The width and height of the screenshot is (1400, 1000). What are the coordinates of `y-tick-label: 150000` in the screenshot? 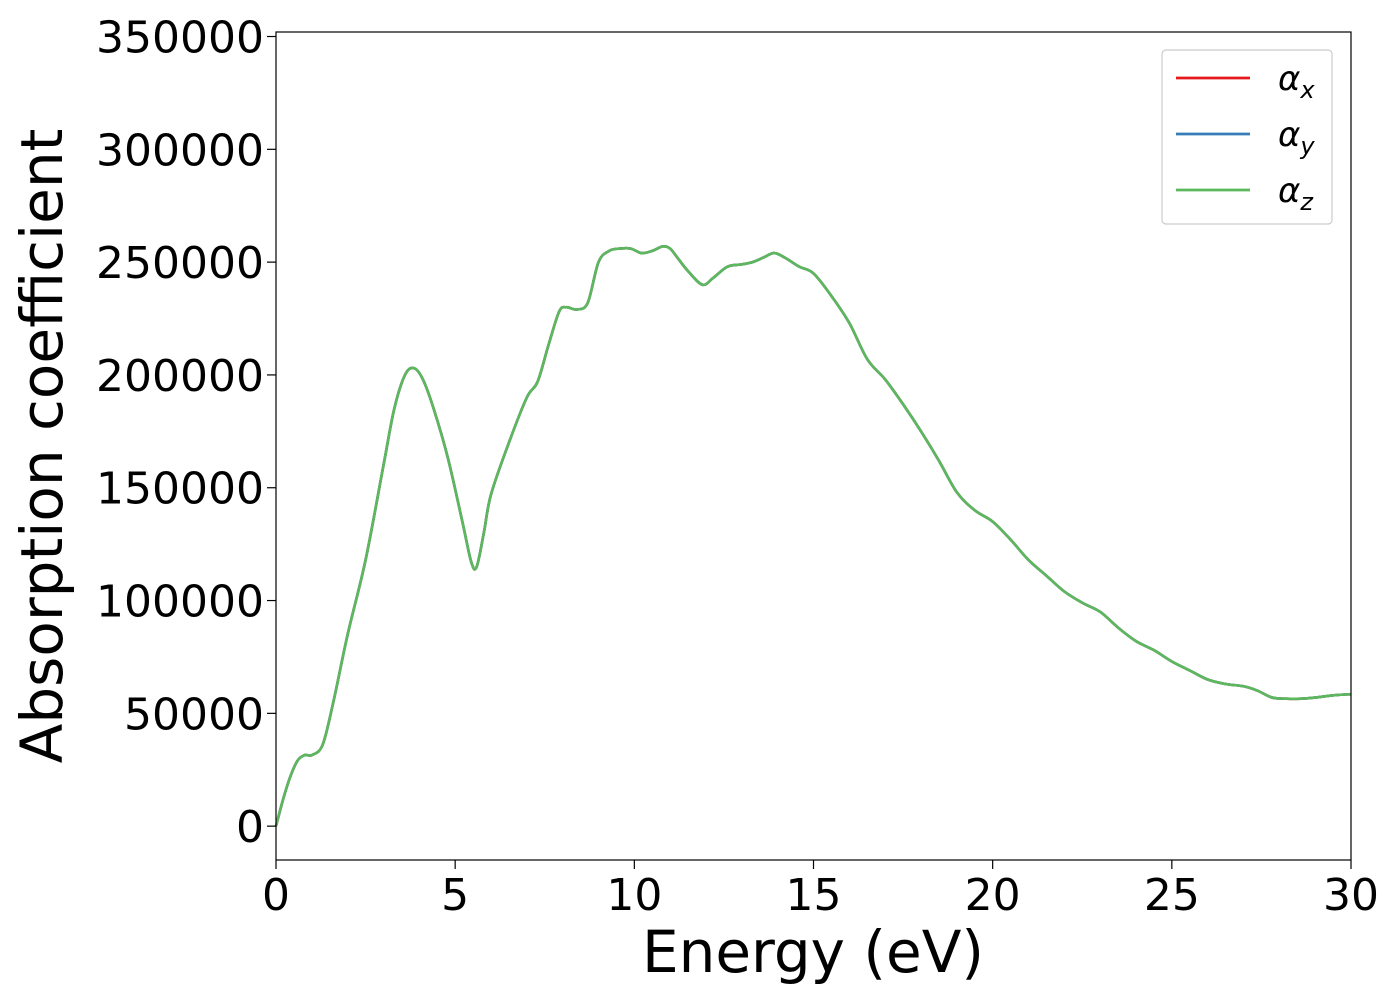 It's located at (180, 489).